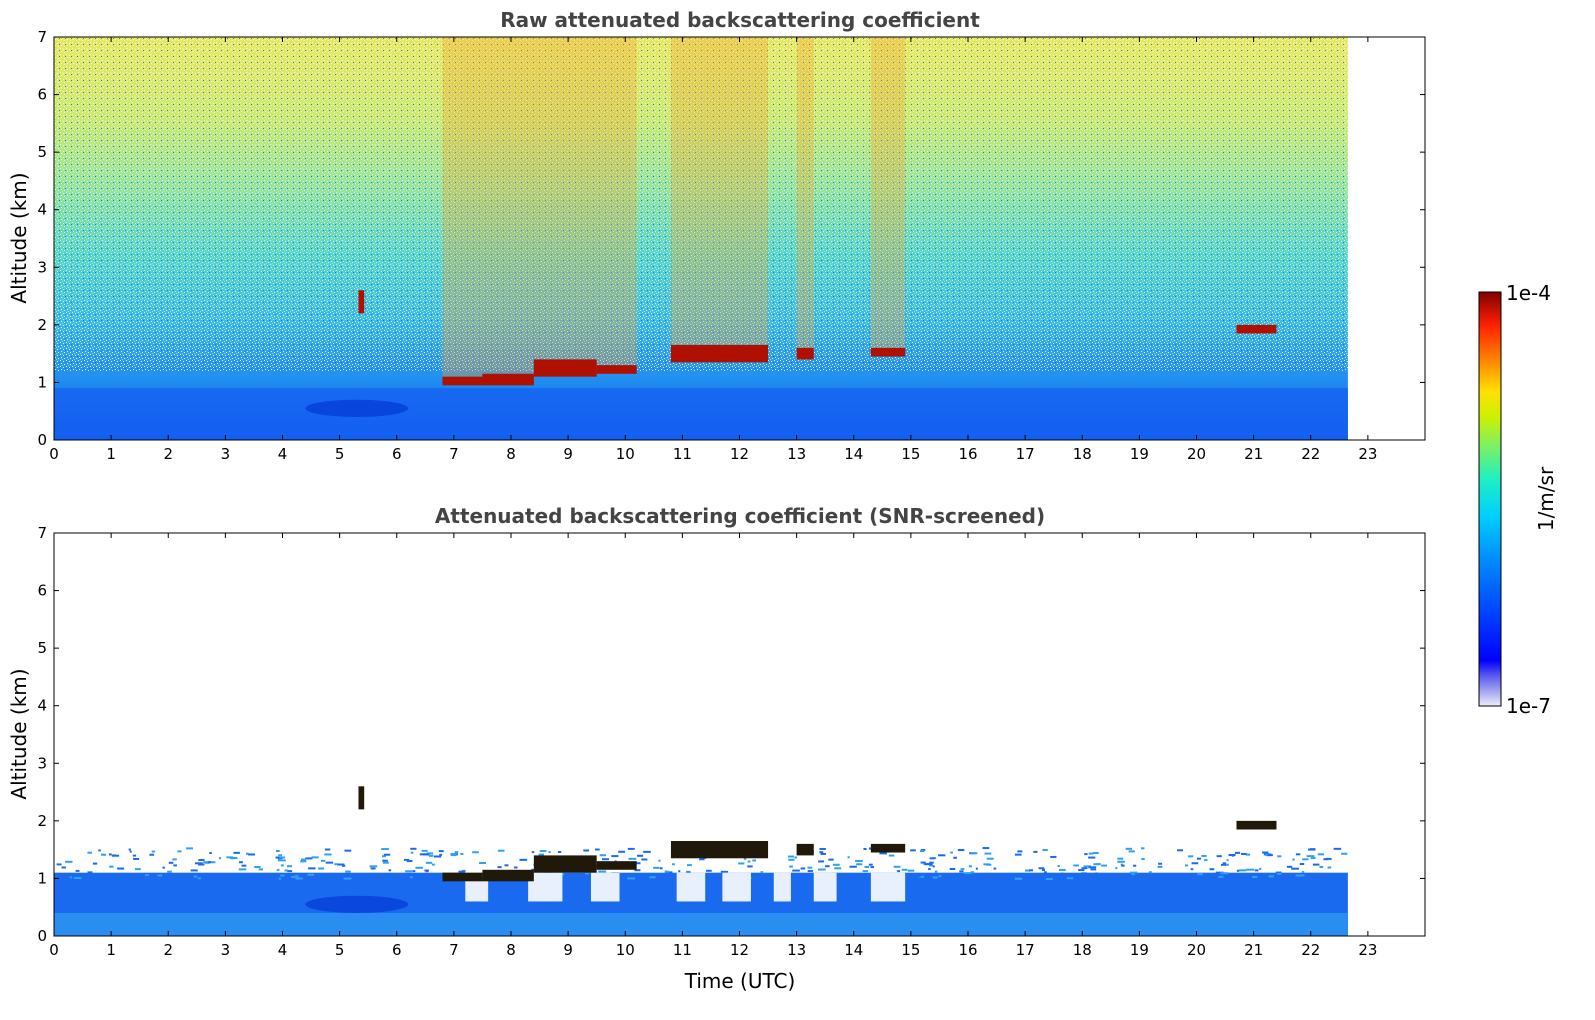 The image size is (1595, 1020). What do you see at coordinates (605, 887) in the screenshot?
I see `screened-gap` at bounding box center [605, 887].